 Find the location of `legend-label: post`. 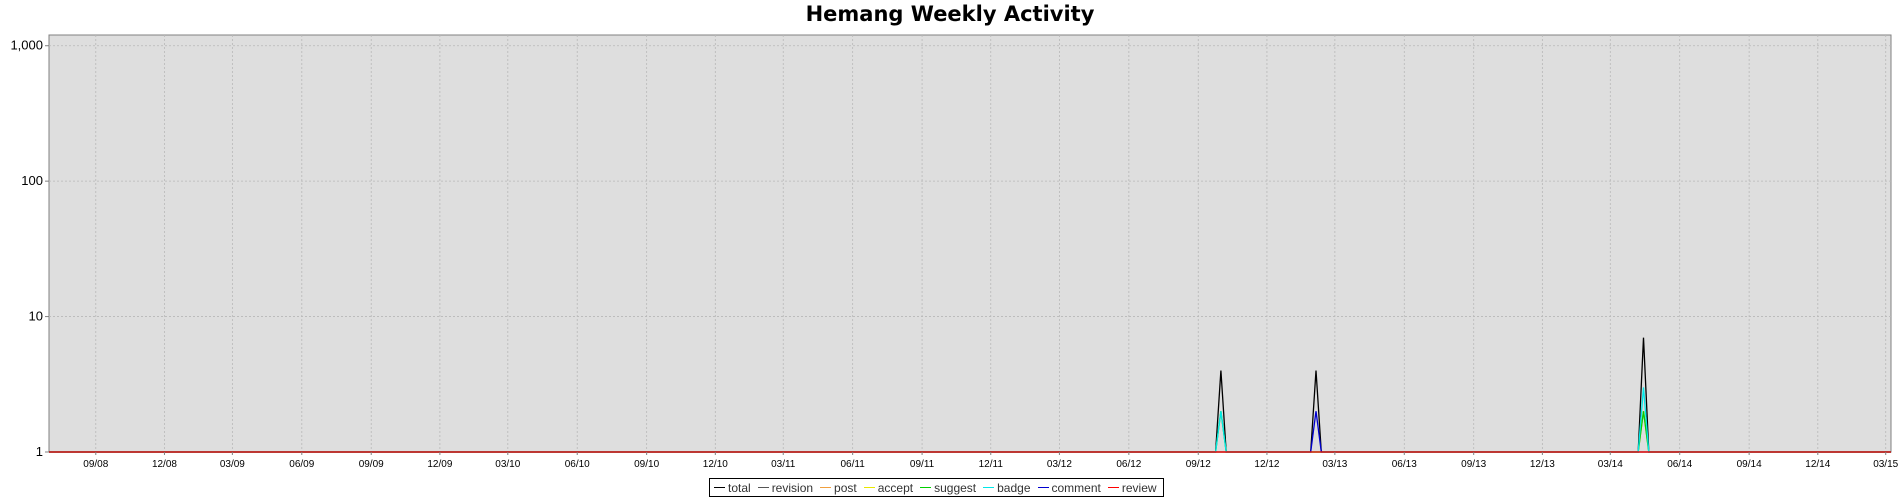

legend-label: post is located at coordinates (845, 487).